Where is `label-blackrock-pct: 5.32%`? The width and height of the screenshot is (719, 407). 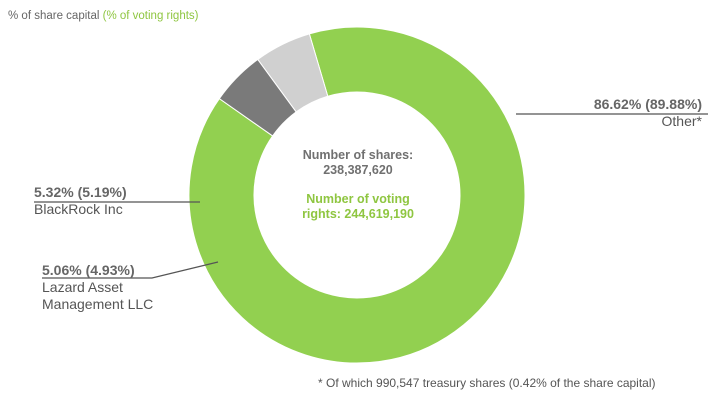 label-blackrock-pct: 5.32% is located at coordinates (54, 192).